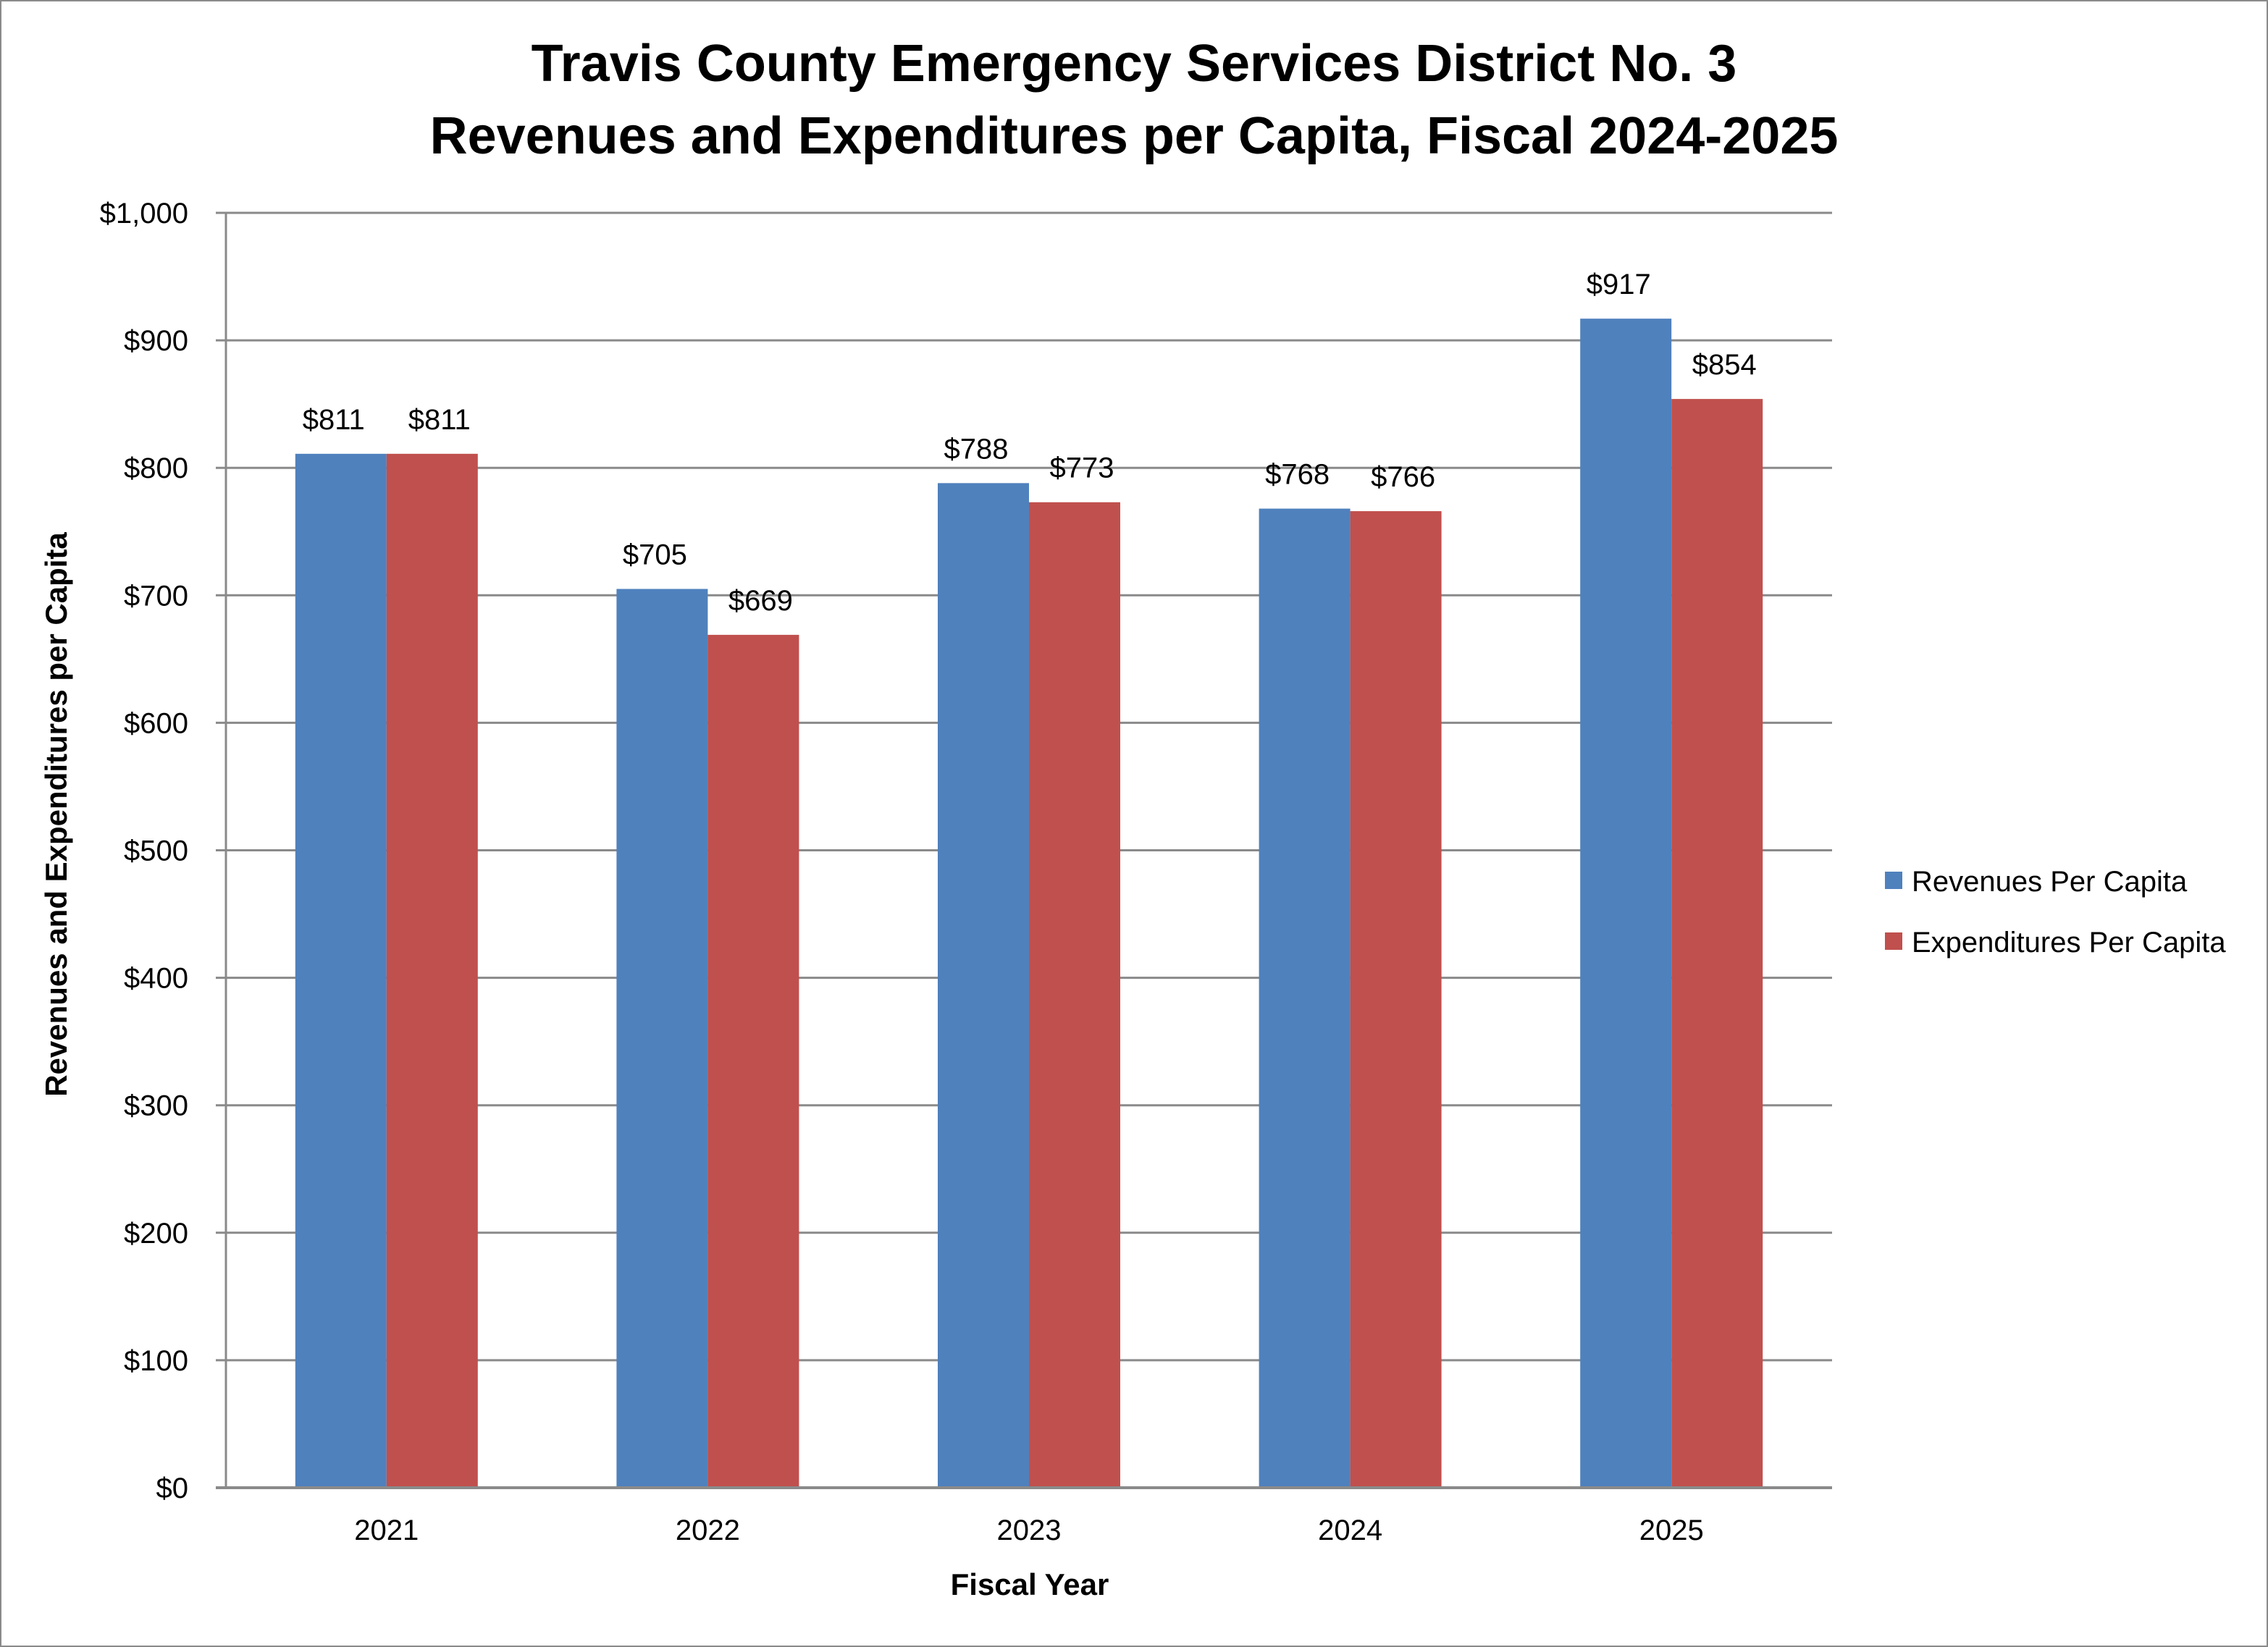  I want to click on bar-revenues-2024, so click(1305, 998).